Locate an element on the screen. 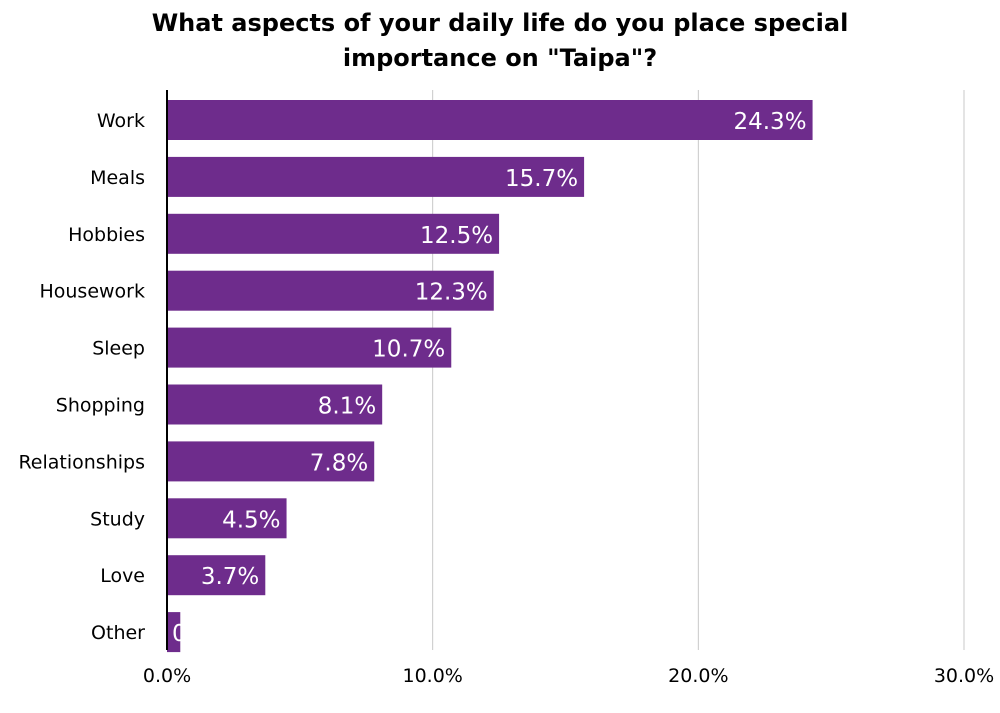 This screenshot has height=713, width=1000. x-tick-label: 10.0% is located at coordinates (432, 676).